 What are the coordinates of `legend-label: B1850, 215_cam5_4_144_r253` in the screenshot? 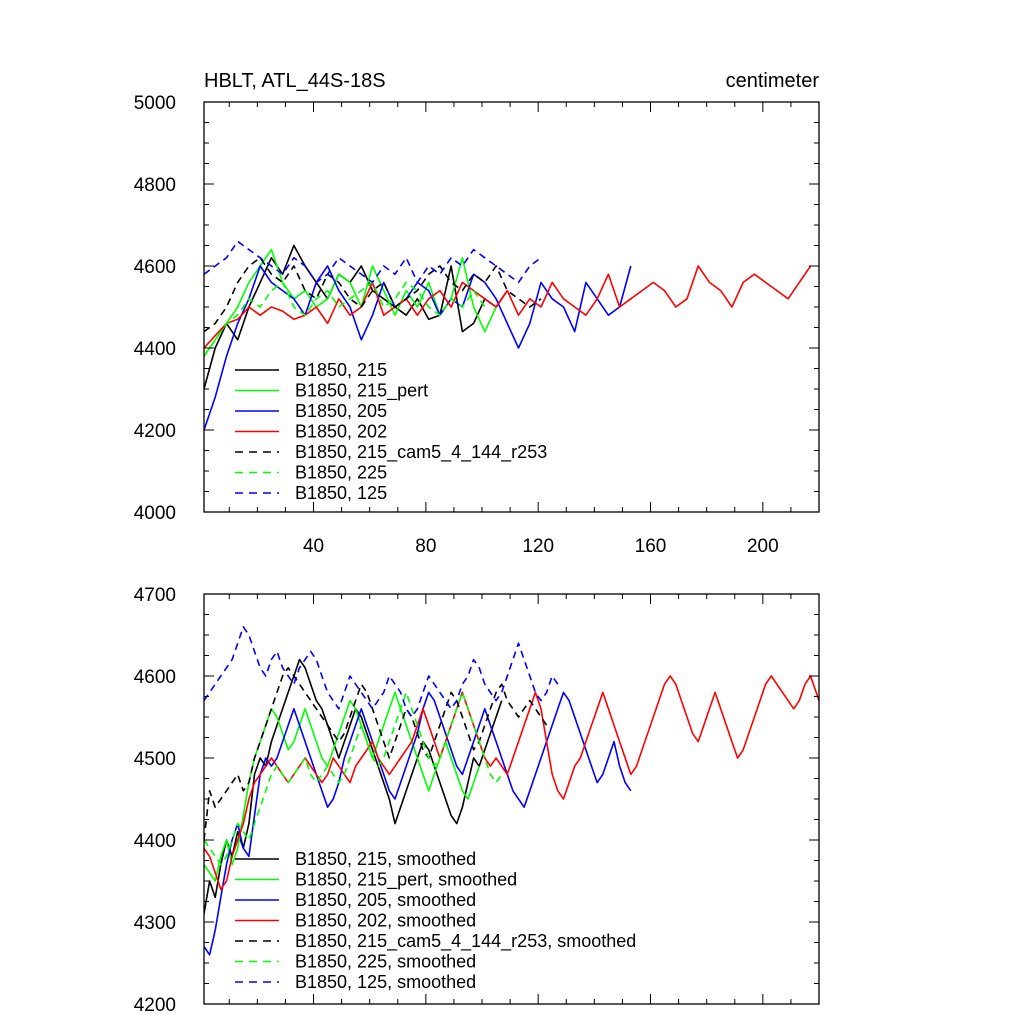 It's located at (421, 452).